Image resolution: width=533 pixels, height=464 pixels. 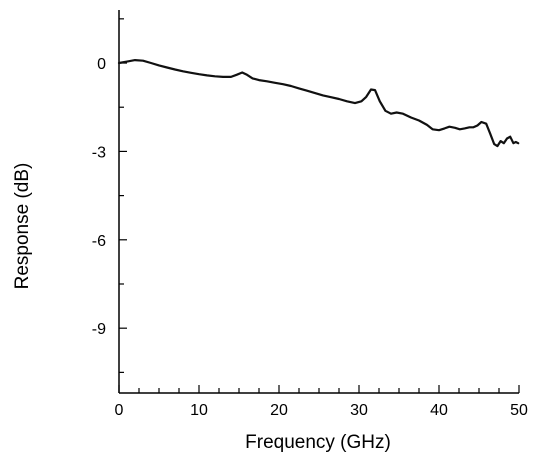 What do you see at coordinates (318, 103) in the screenshot?
I see `response-series-line` at bounding box center [318, 103].